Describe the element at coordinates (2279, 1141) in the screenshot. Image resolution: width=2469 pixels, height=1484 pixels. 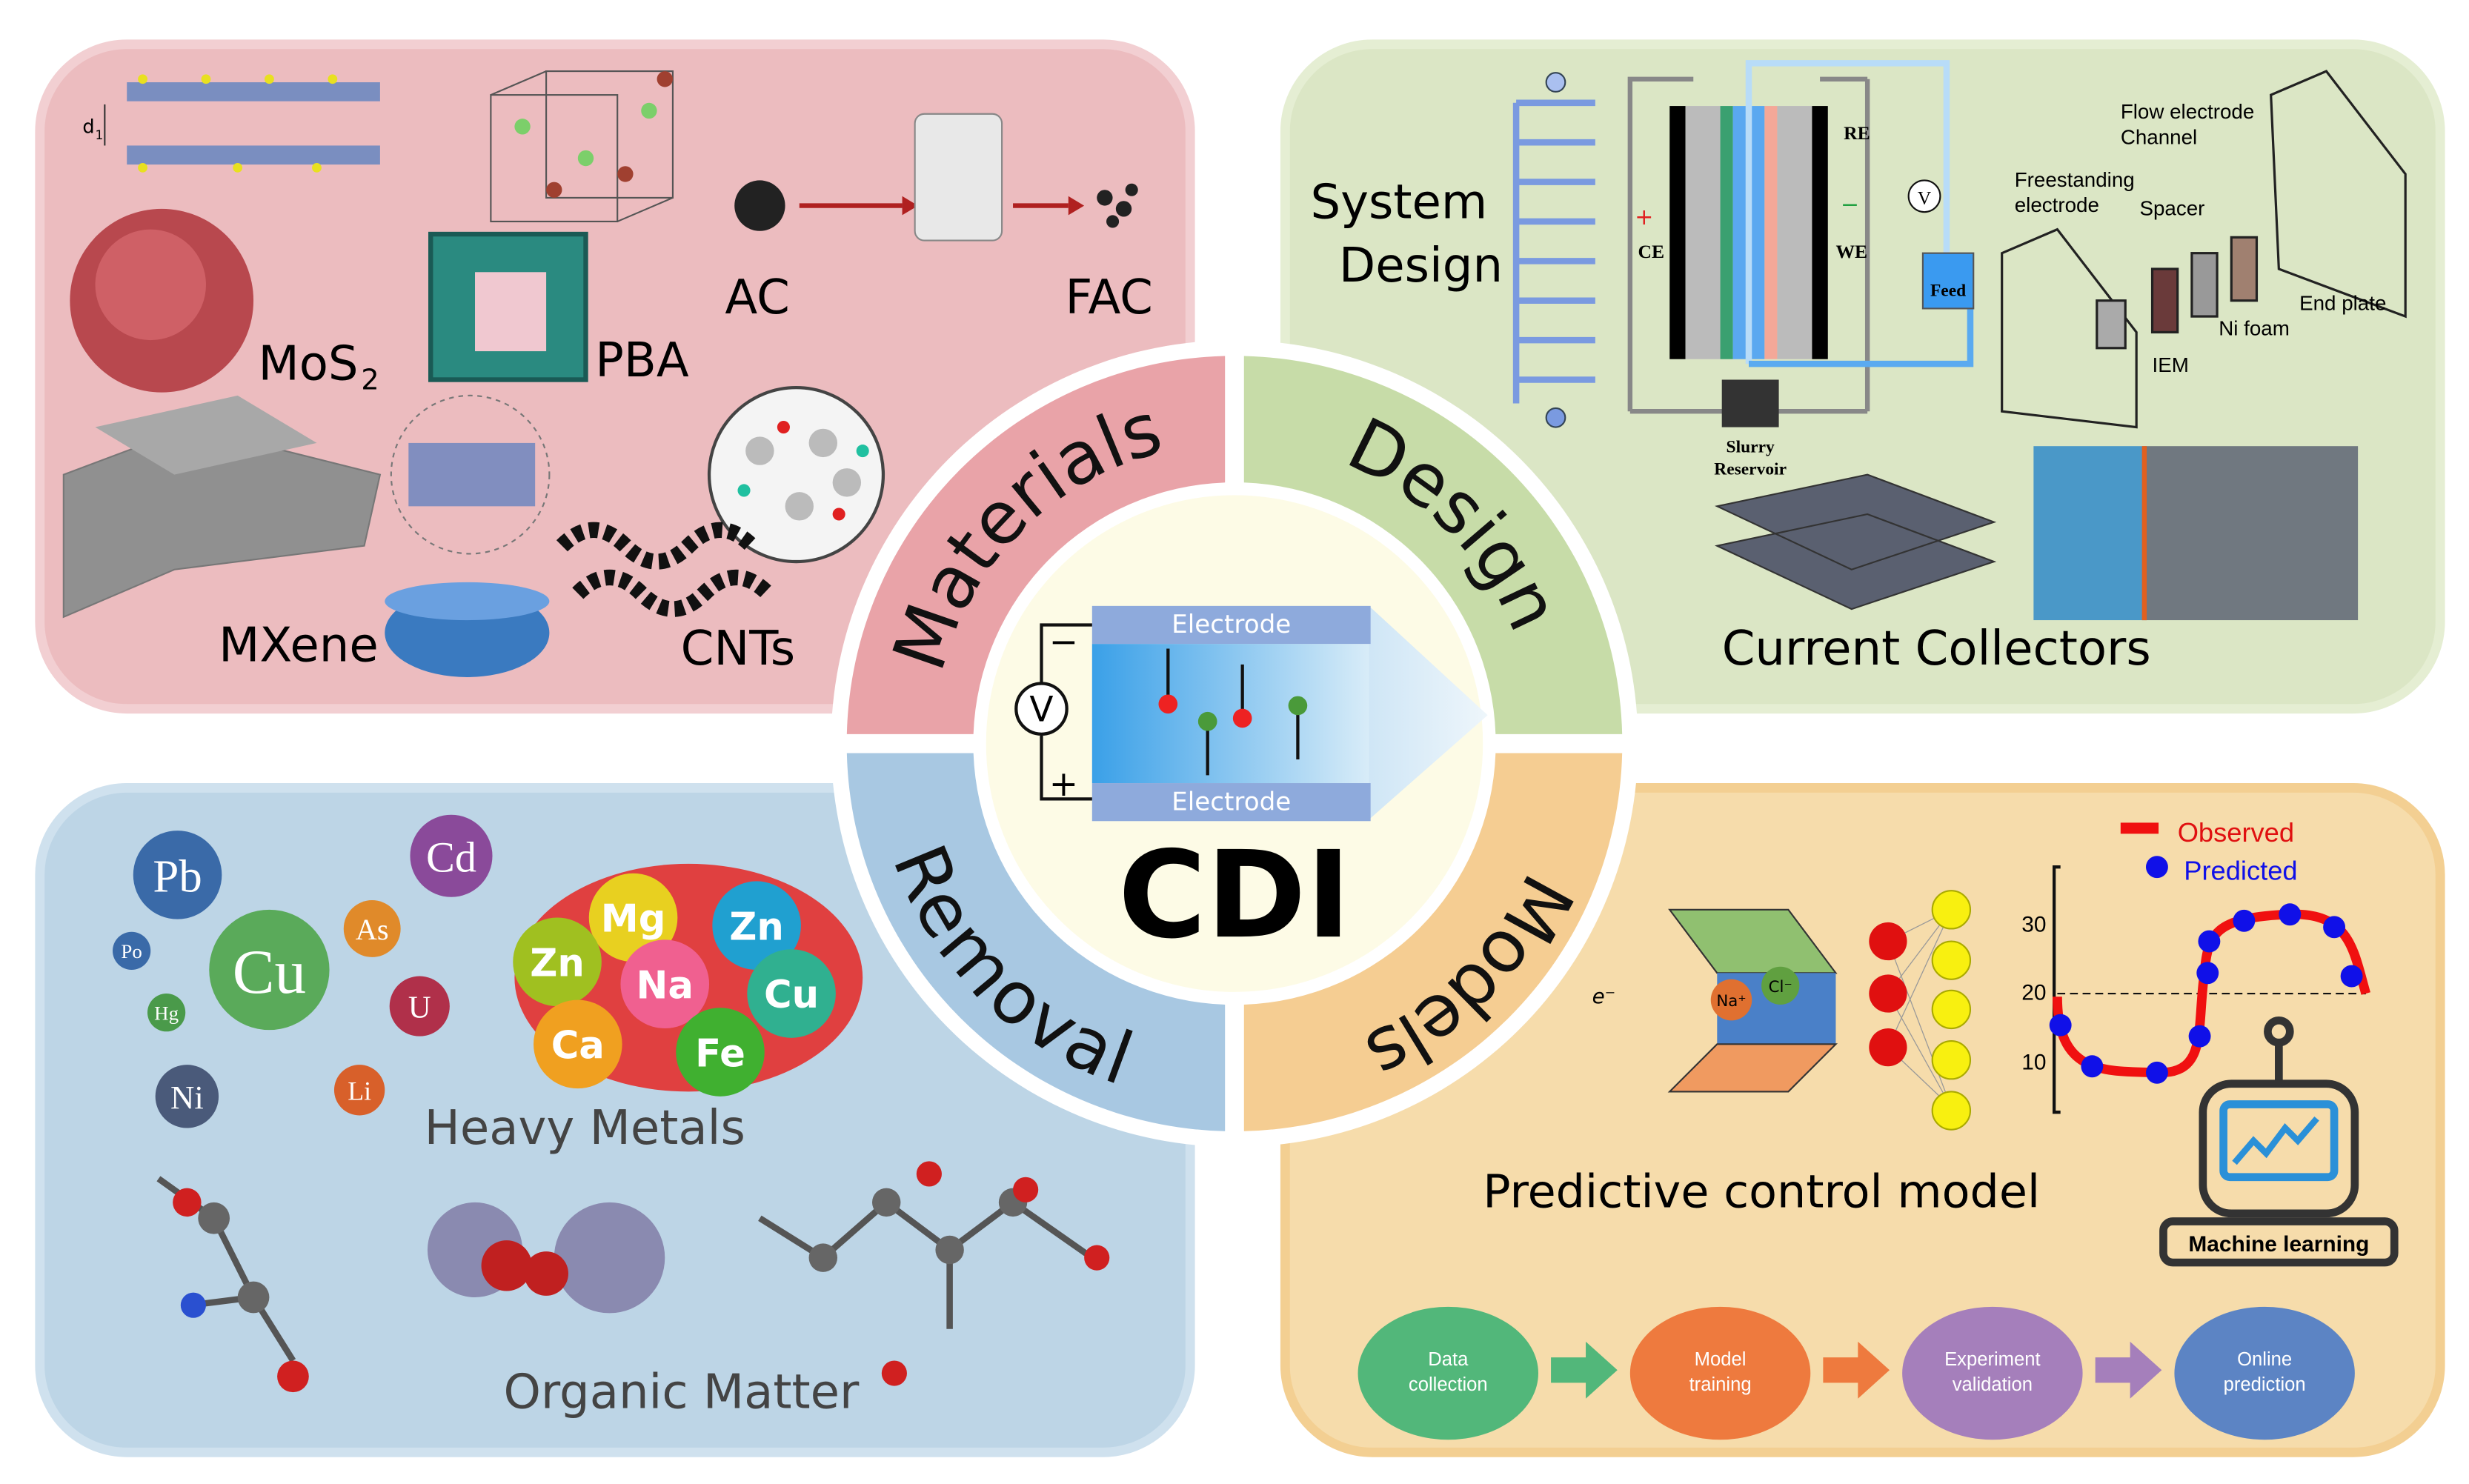
I see `robot-monitor-icon` at that location.